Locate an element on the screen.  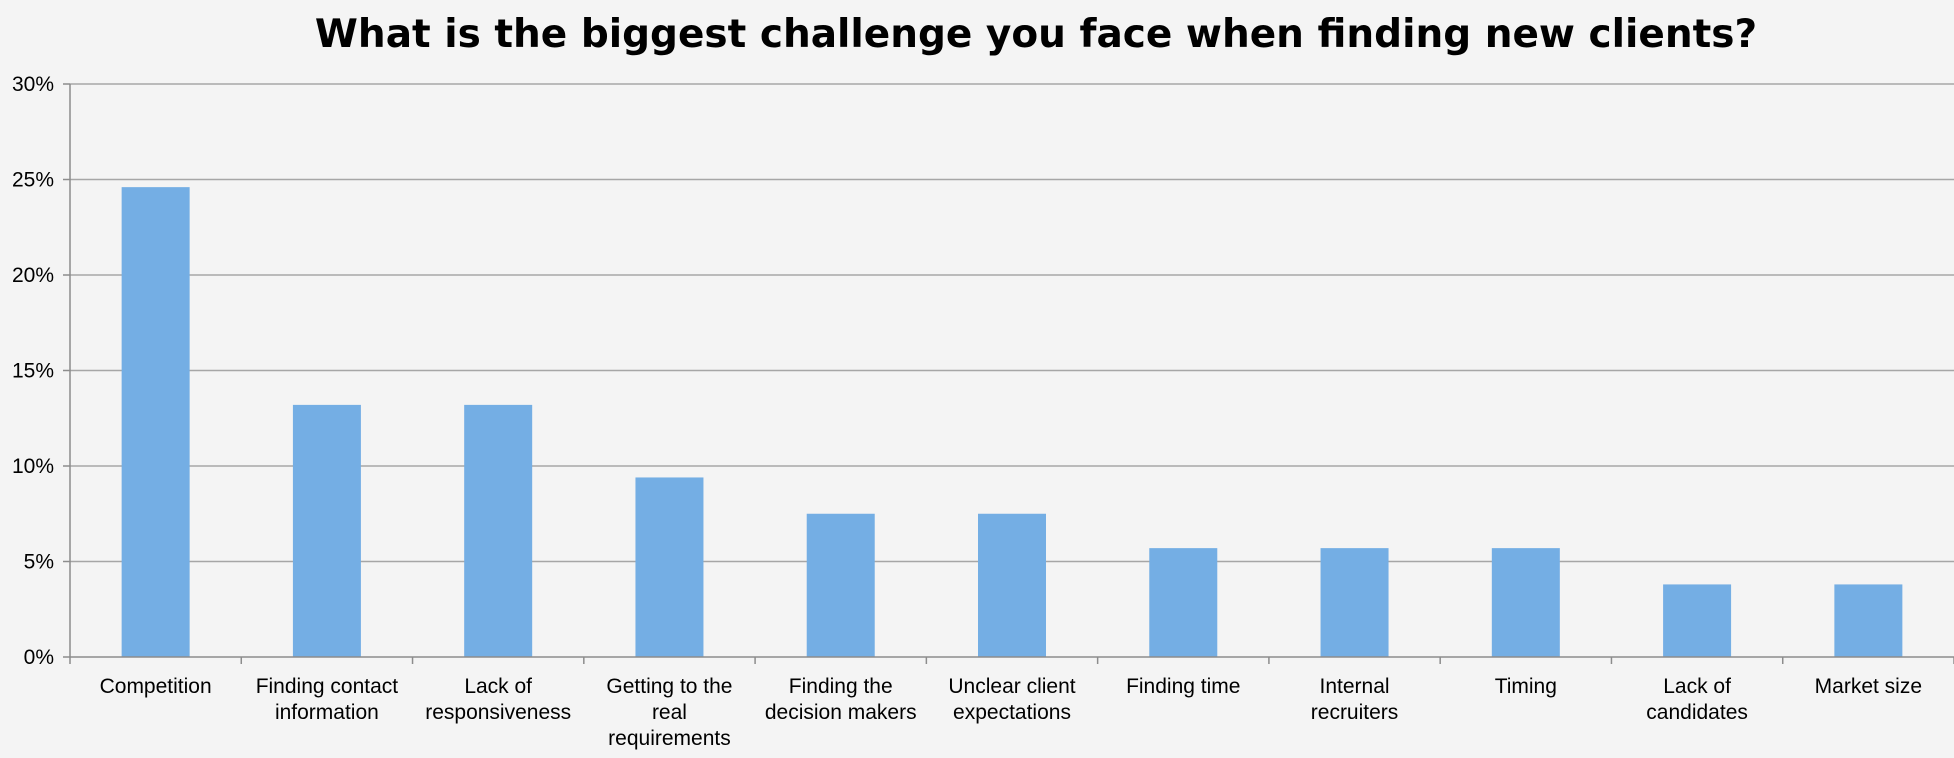
x-category-label: Finding the decision makers is located at coordinates (841, 699).